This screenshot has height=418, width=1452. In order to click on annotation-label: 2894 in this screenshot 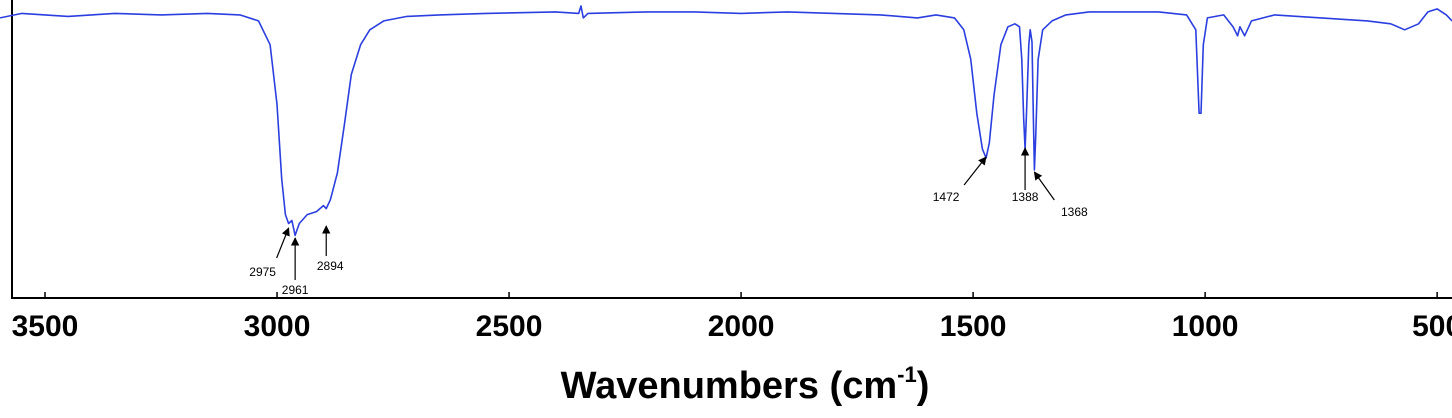, I will do `click(330, 266)`.